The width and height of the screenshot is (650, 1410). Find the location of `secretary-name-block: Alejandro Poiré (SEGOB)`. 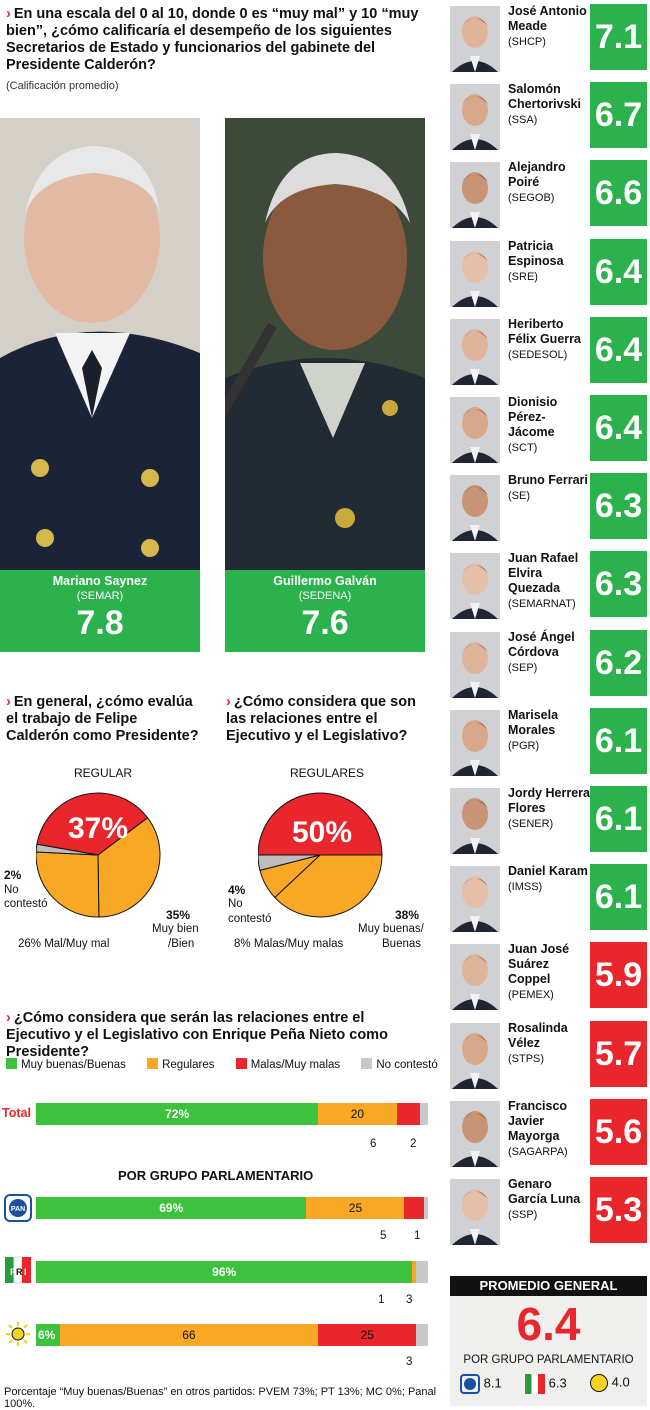

secretary-name-block: Alejandro Poiré (SEGOB) is located at coordinates (549, 183).